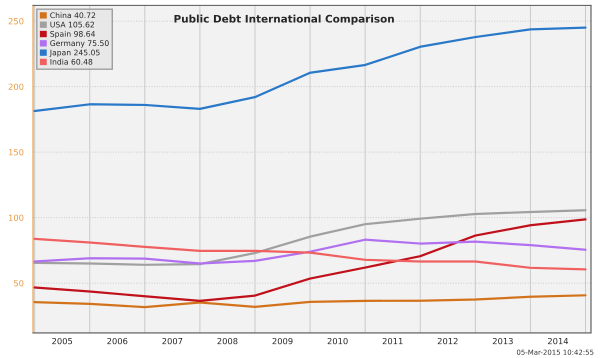  What do you see at coordinates (227, 341) in the screenshot?
I see `x-tick-label: 2008` at bounding box center [227, 341].